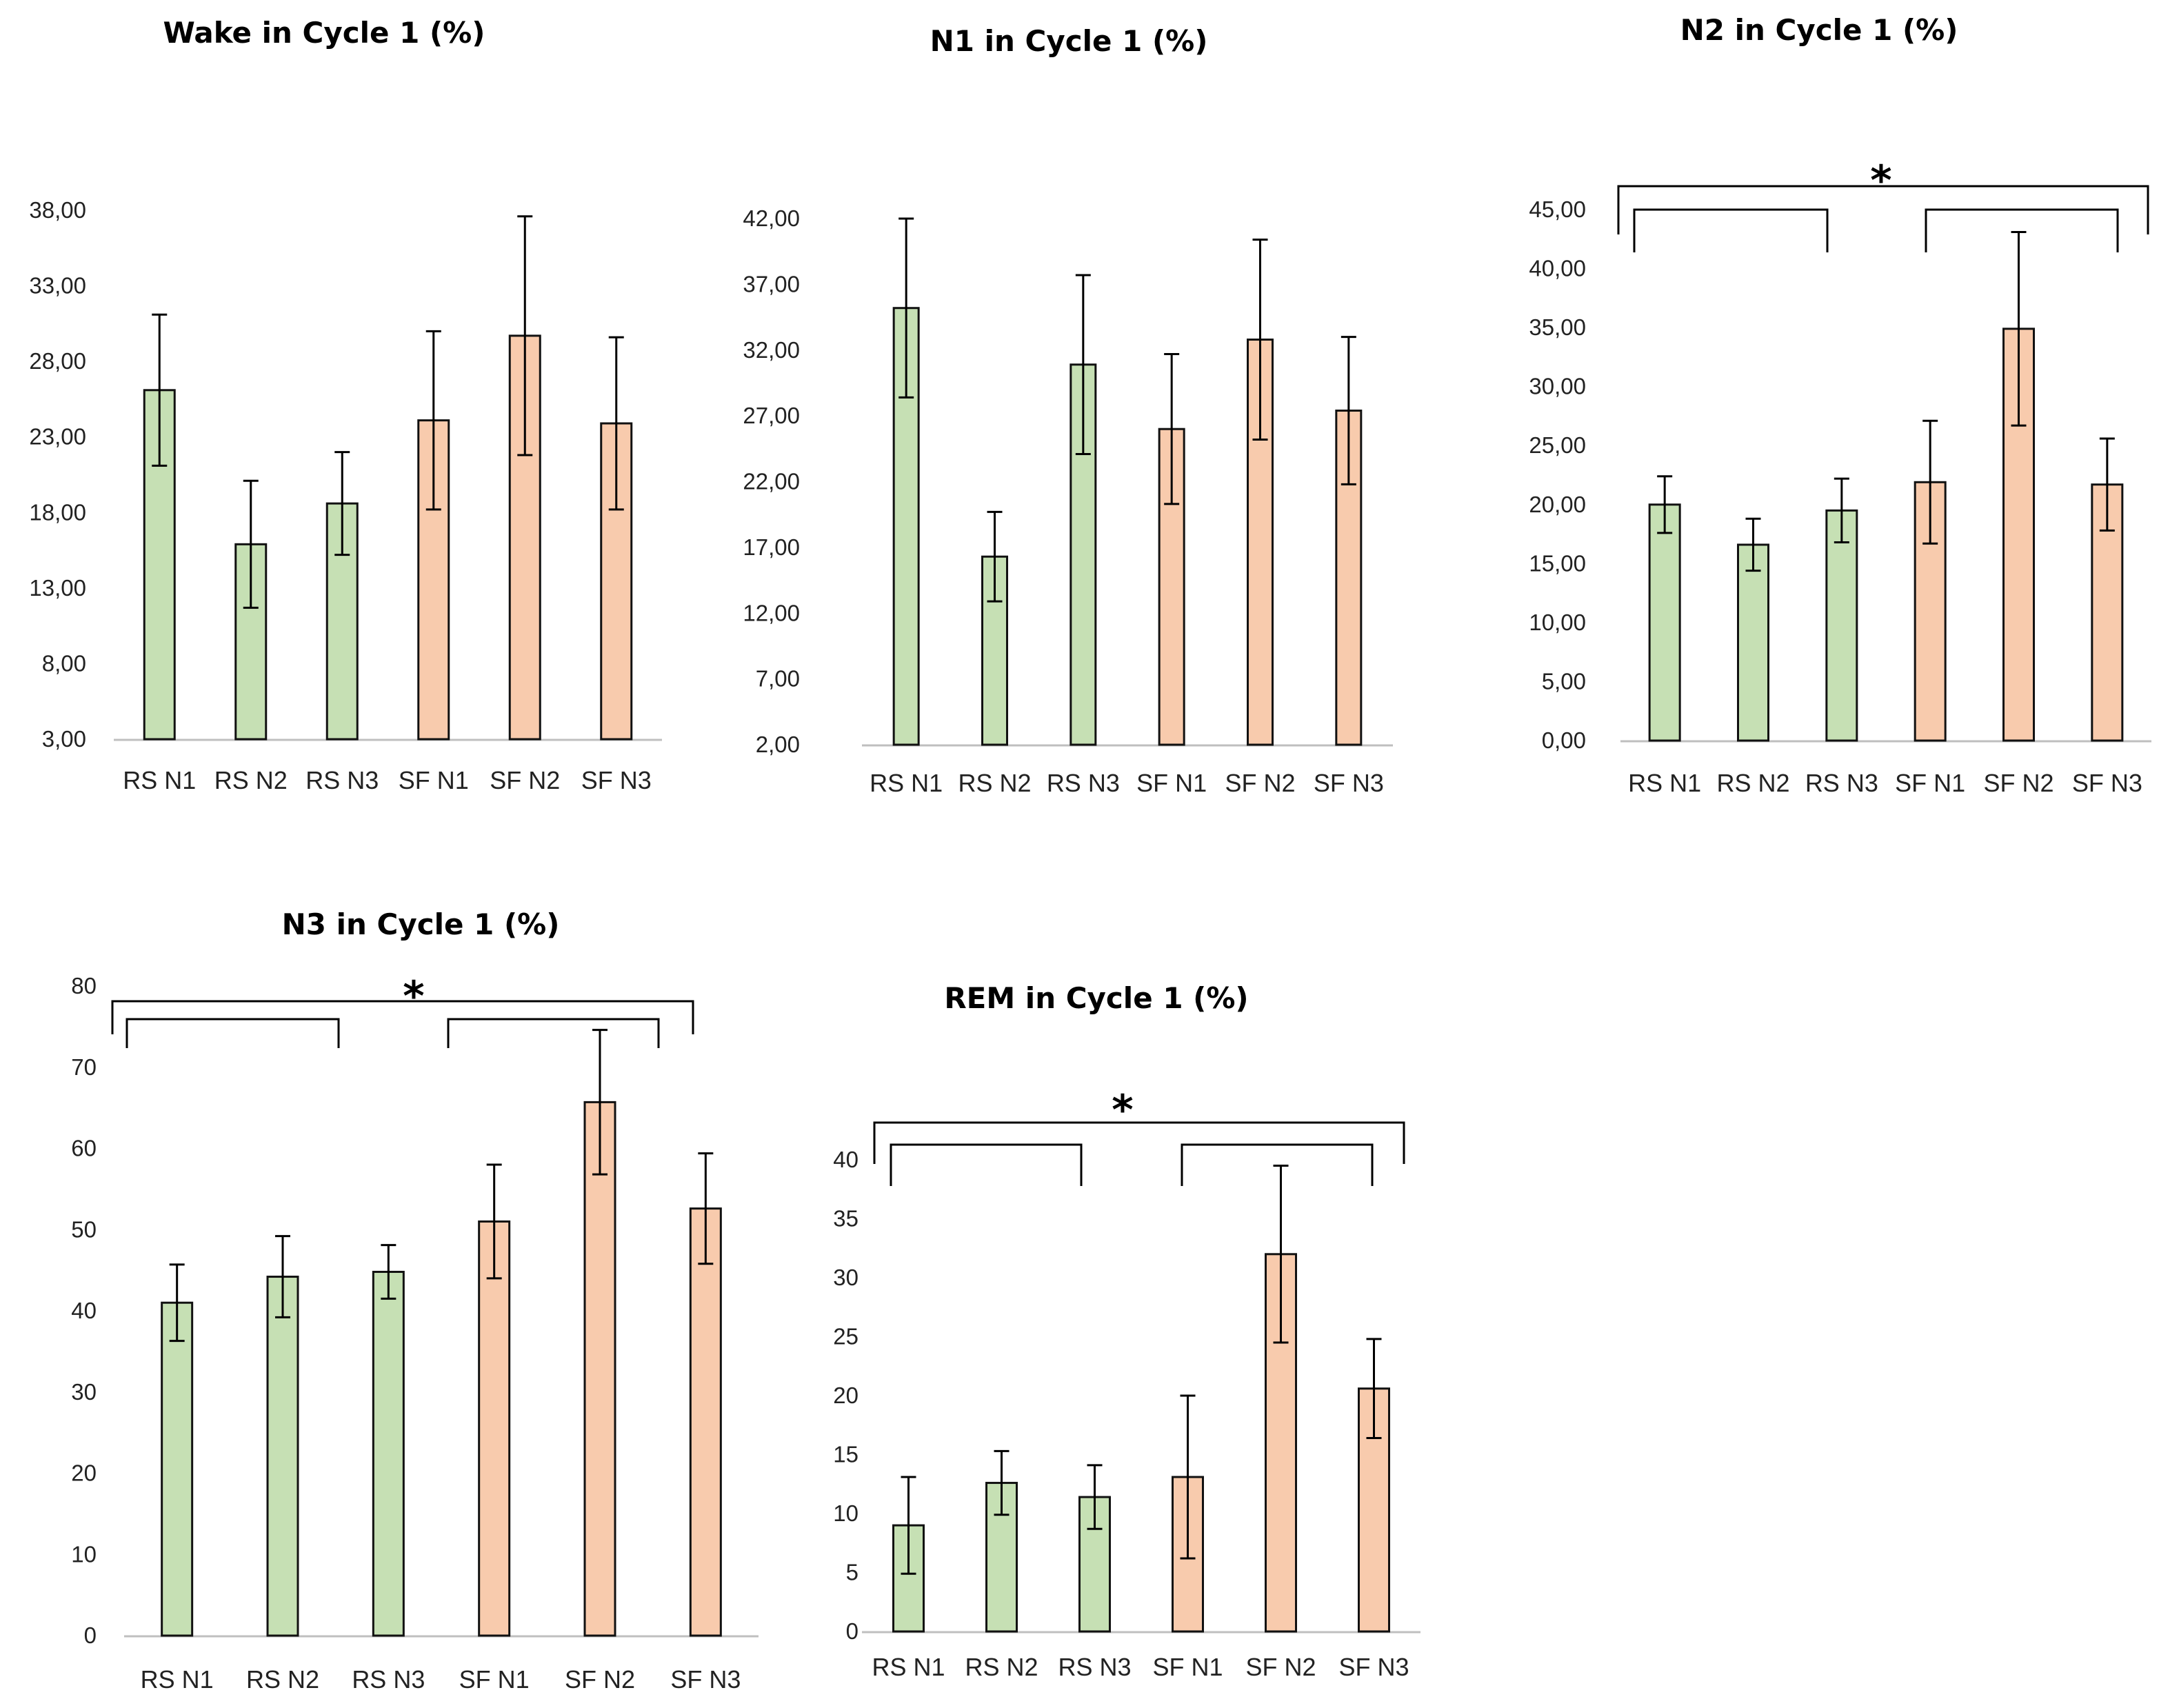  Describe the element at coordinates (84, 985) in the screenshot. I see `y-tick-label: 80` at that location.